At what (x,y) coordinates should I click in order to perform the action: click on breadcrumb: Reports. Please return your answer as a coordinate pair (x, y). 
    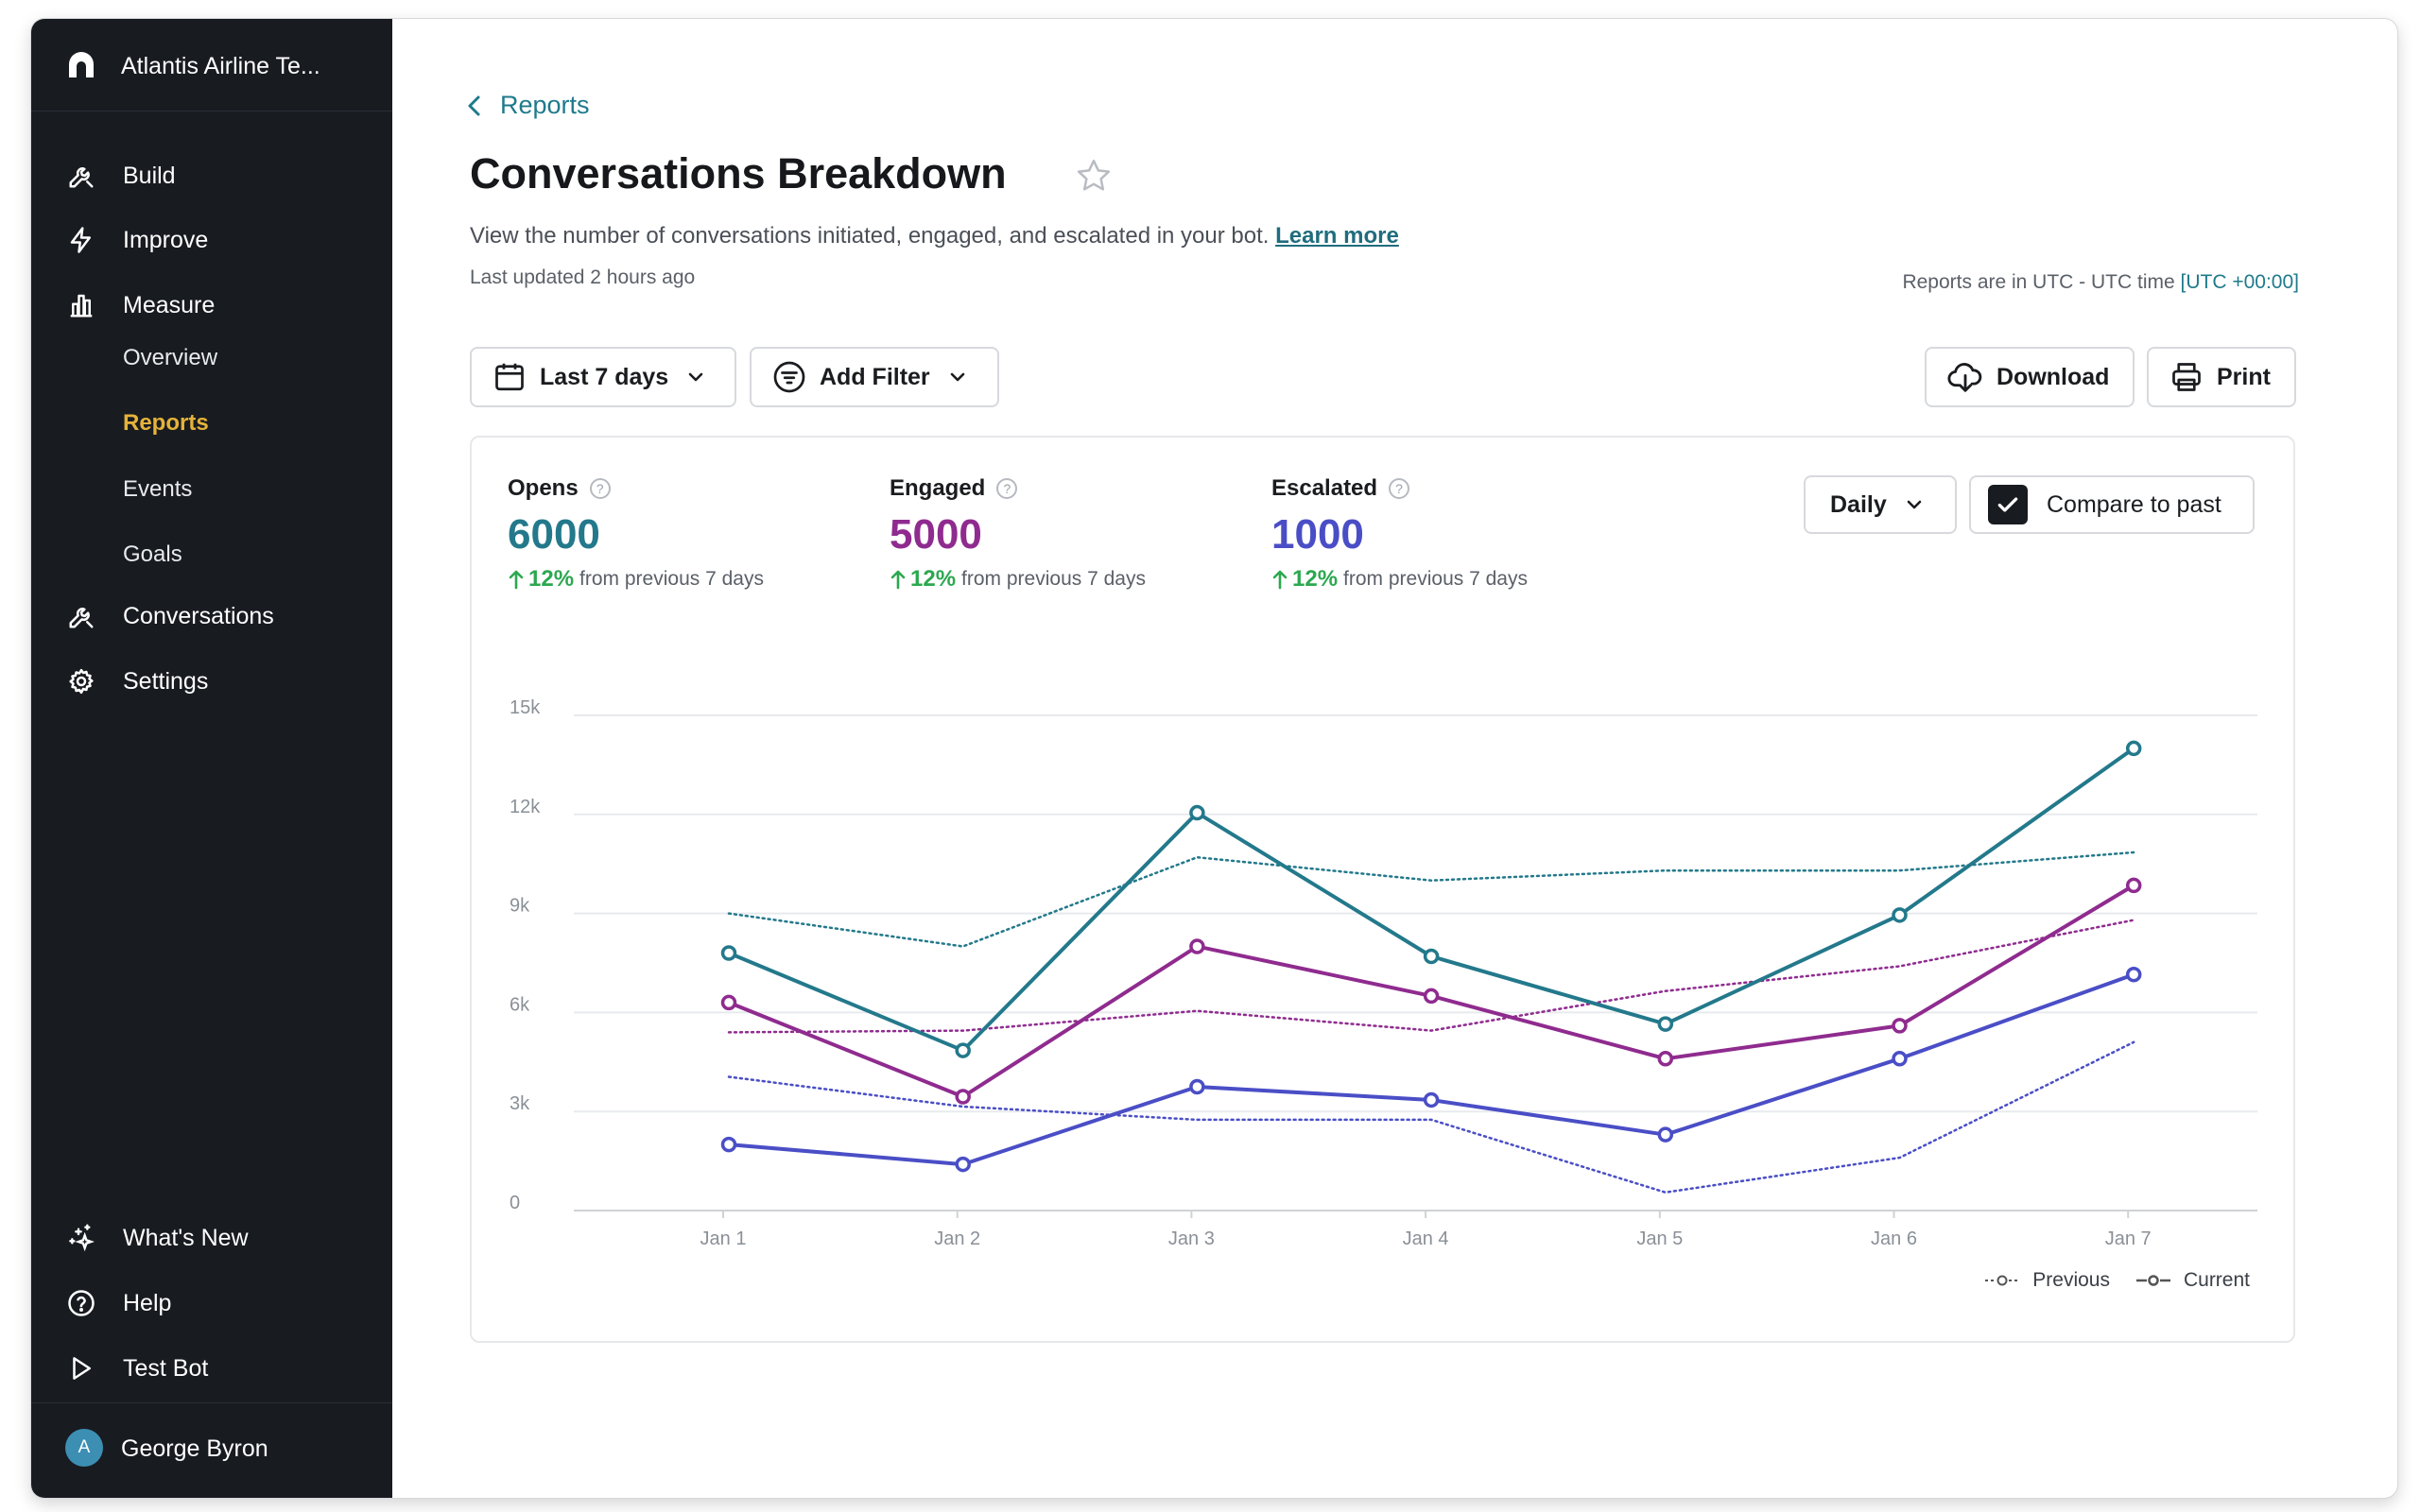
    Looking at the image, I should click on (528, 105).